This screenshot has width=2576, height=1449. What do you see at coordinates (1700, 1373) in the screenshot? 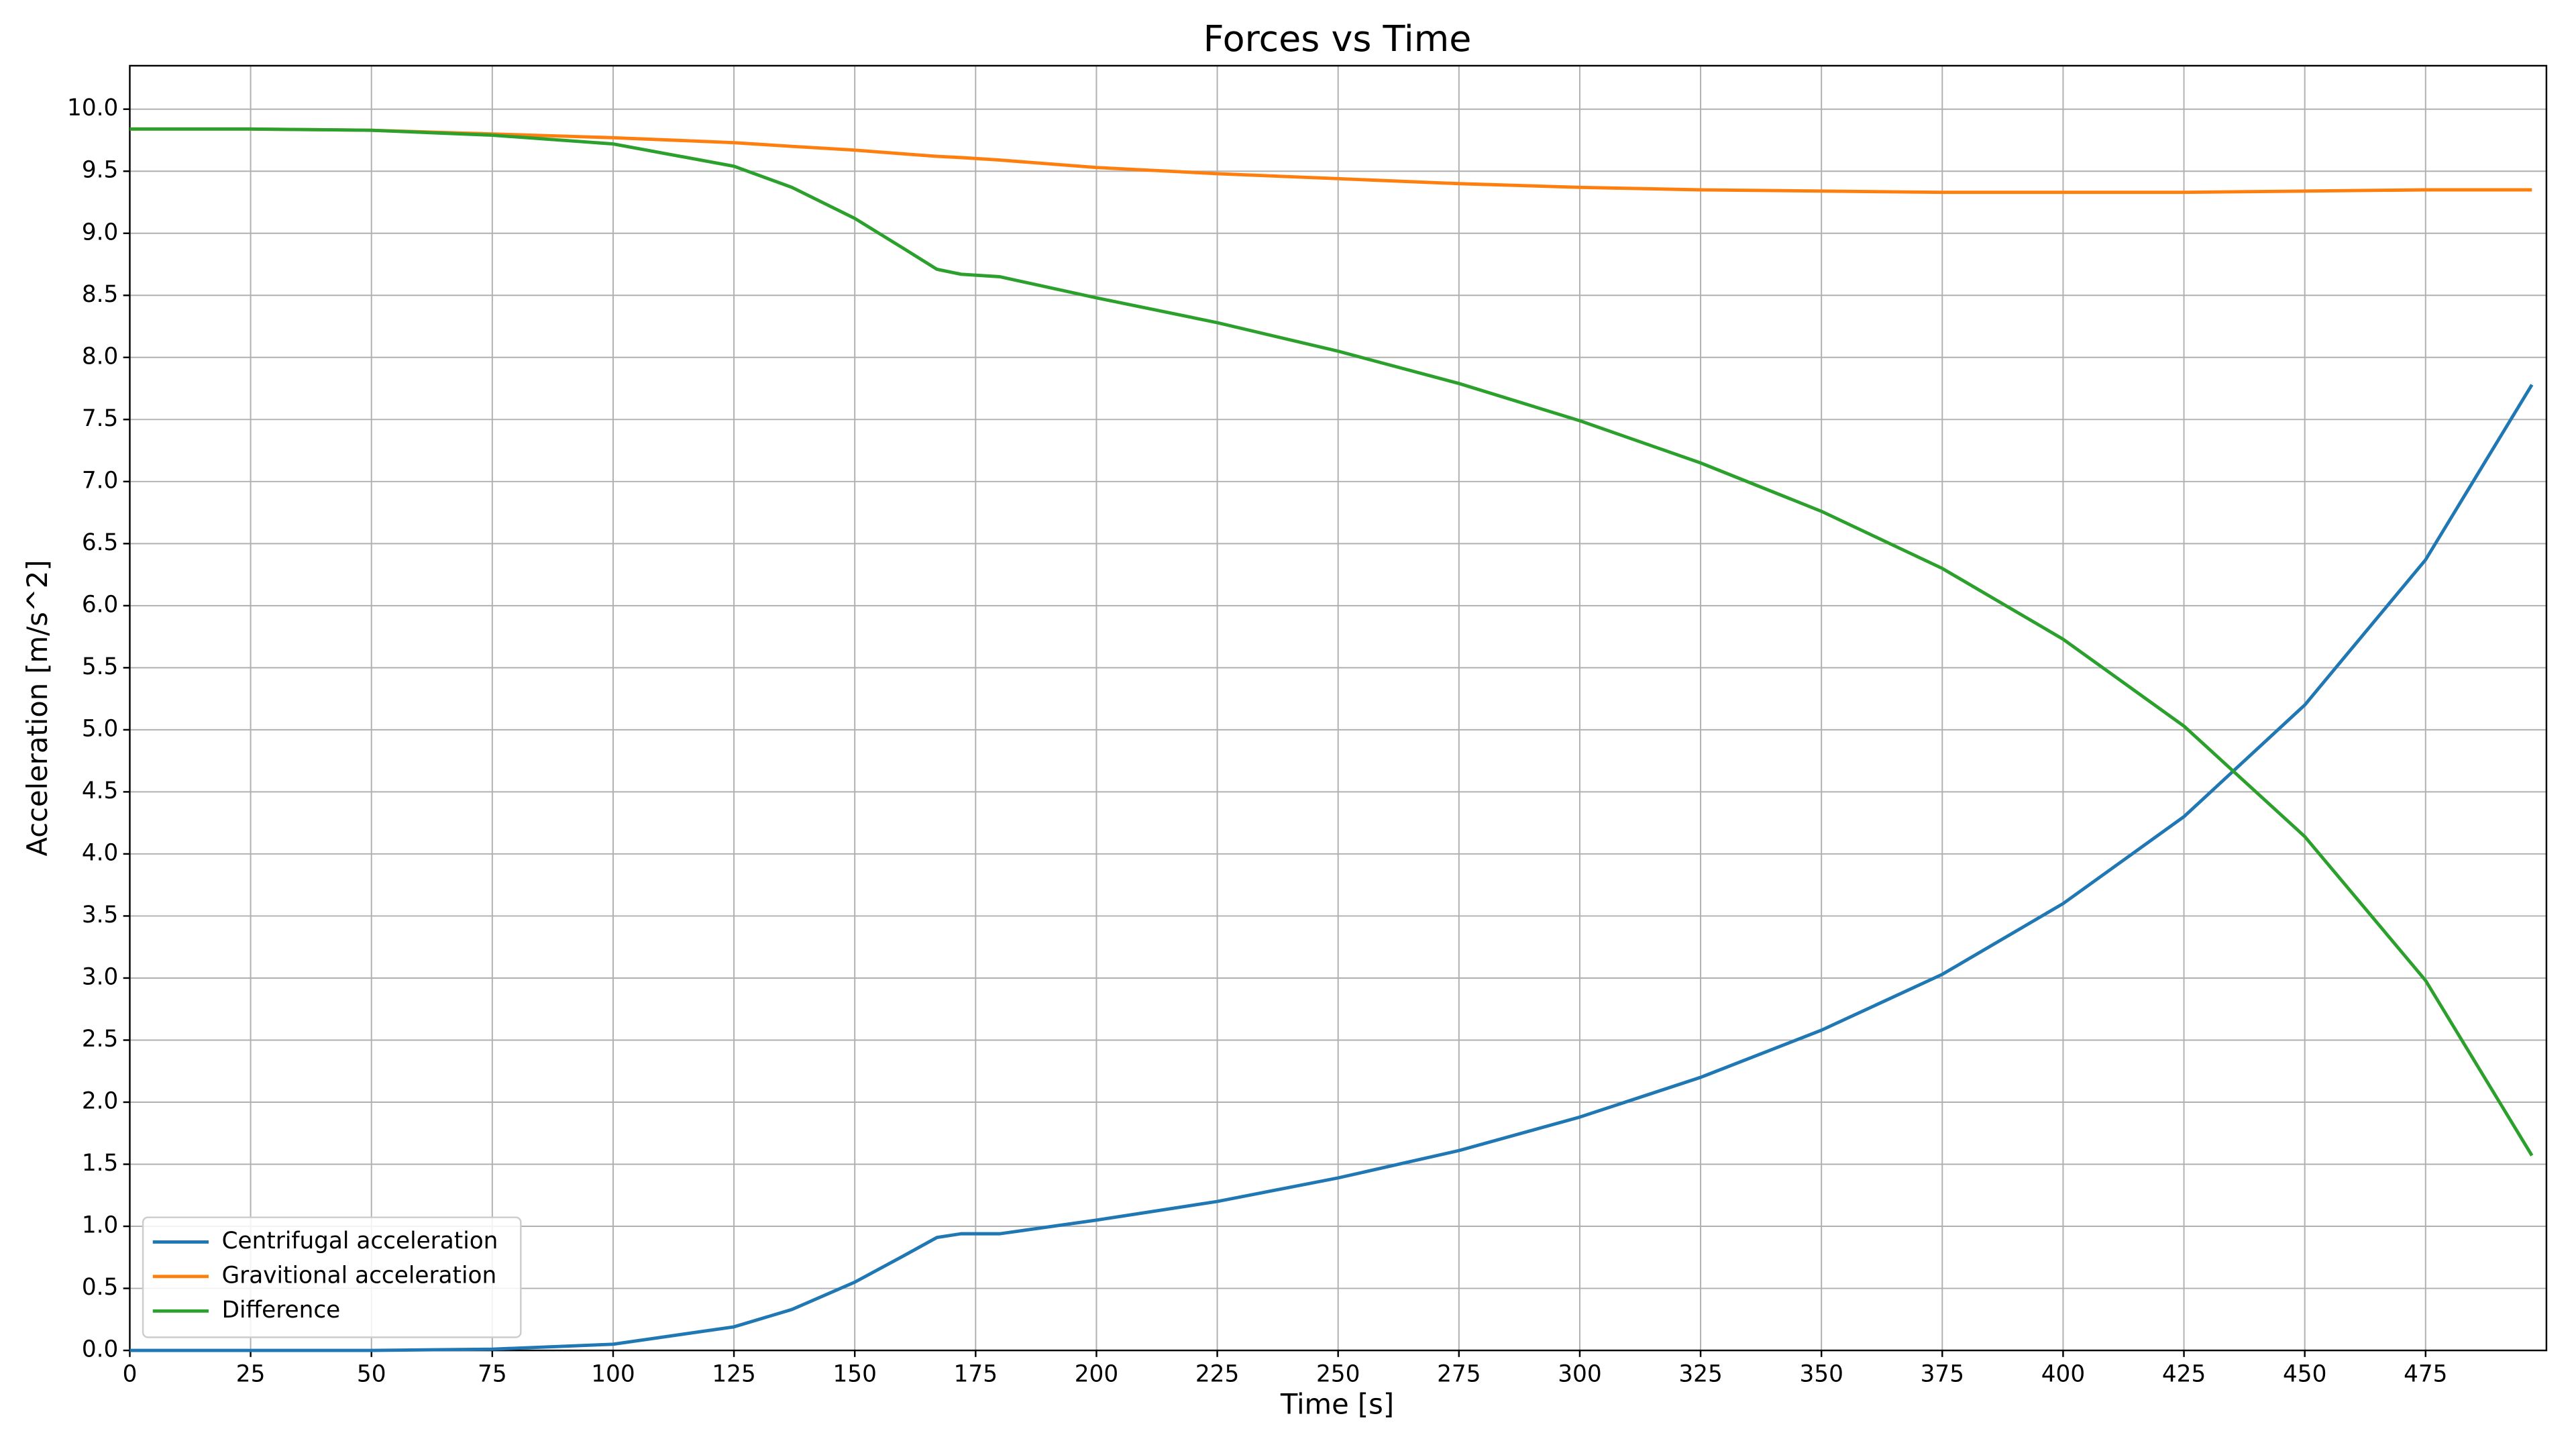
I see `x-tick-label: 325` at bounding box center [1700, 1373].